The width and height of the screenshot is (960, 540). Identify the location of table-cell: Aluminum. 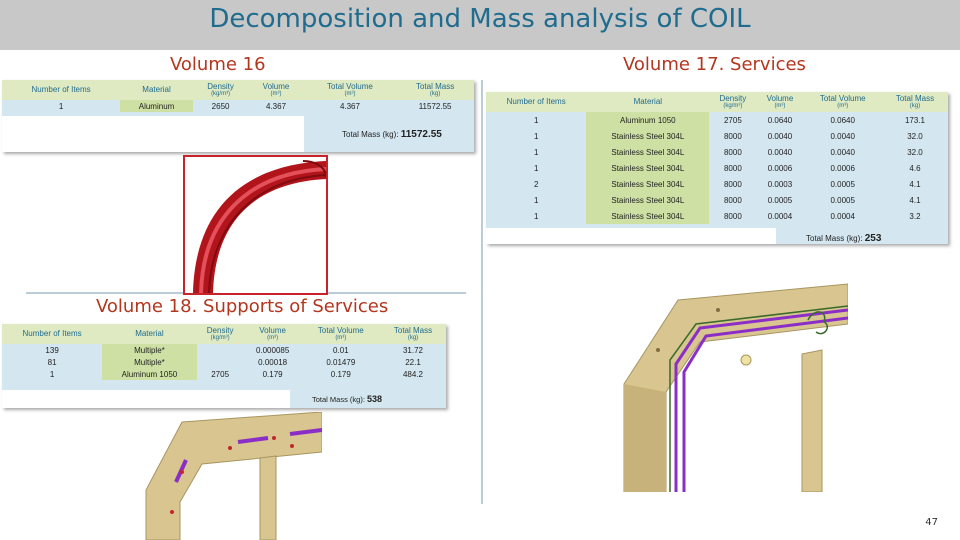
(156, 106).